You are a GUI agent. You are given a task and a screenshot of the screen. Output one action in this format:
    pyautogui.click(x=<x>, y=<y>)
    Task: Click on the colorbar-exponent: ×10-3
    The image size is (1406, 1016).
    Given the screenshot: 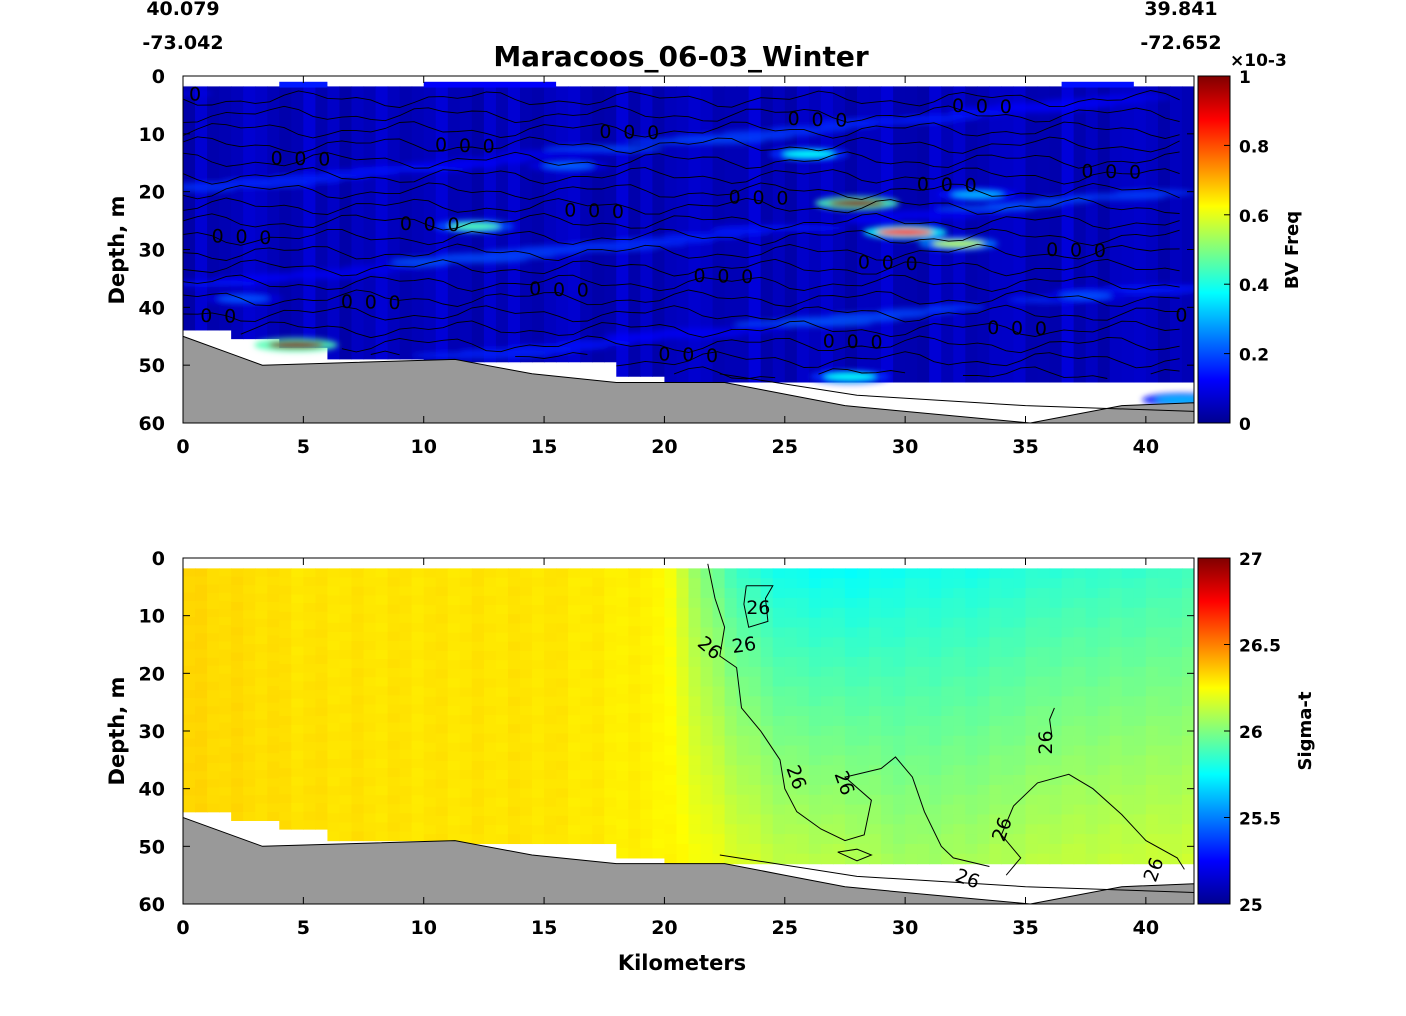 What is the action you would take?
    pyautogui.click(x=1258, y=61)
    